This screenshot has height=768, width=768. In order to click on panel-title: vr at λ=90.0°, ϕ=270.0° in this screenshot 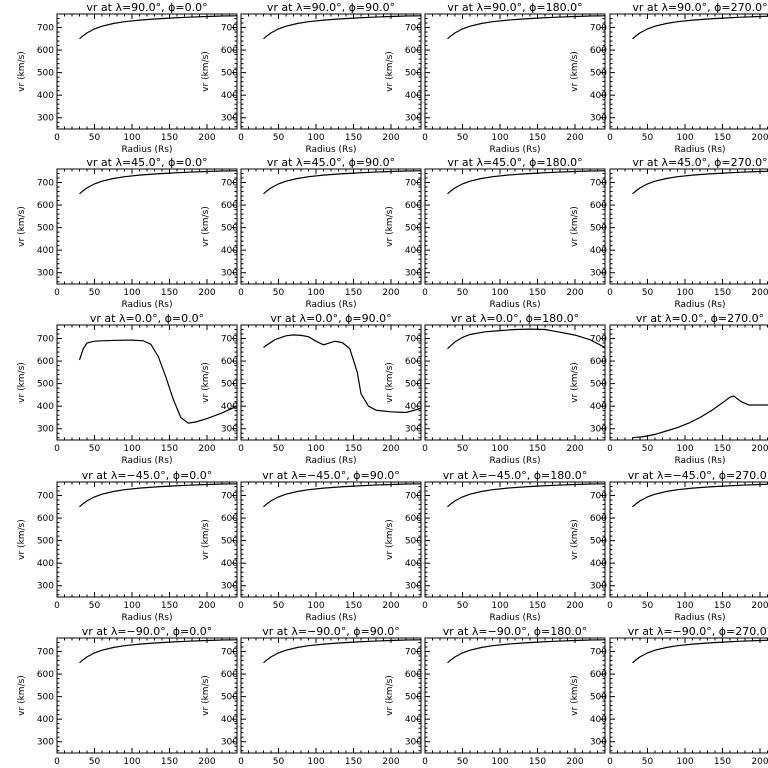, I will do `click(699, 7)`.